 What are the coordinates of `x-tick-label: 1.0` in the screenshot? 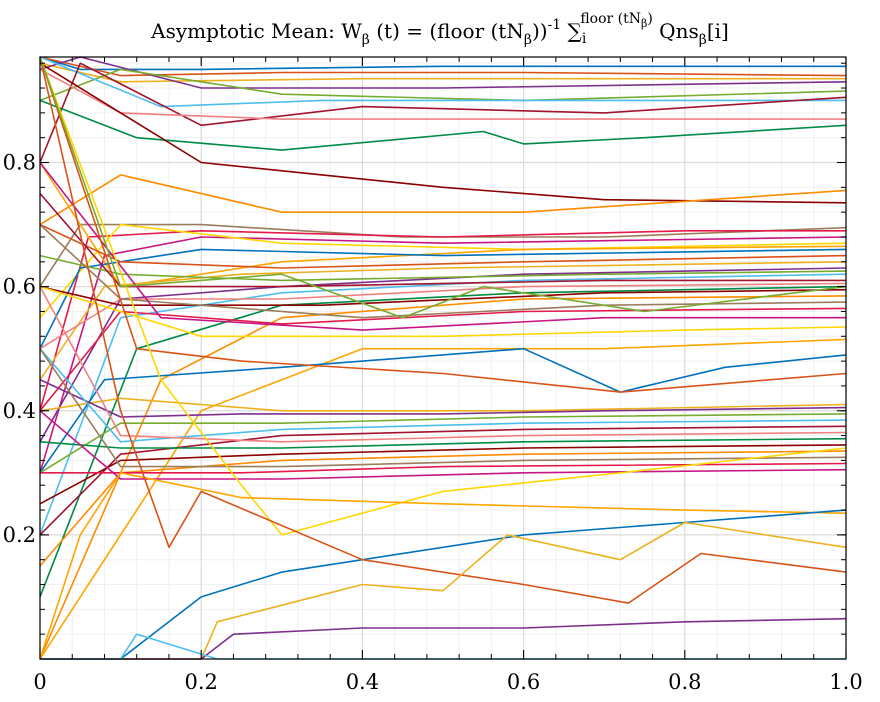 It's located at (845, 682).